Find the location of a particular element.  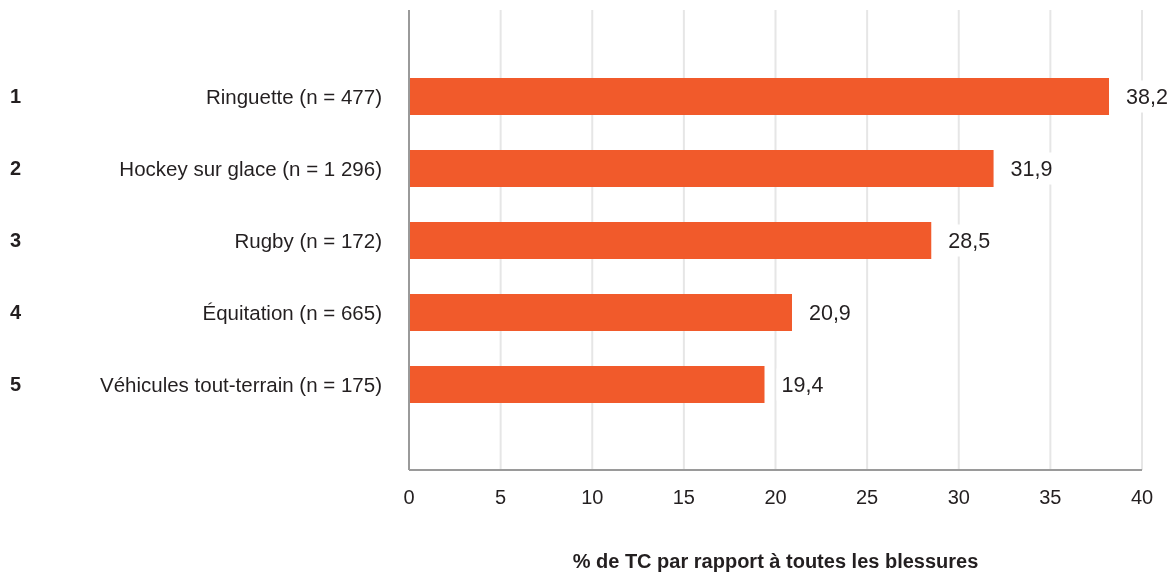

y-tick-label: Ringuette (n = 477) is located at coordinates (293, 96).